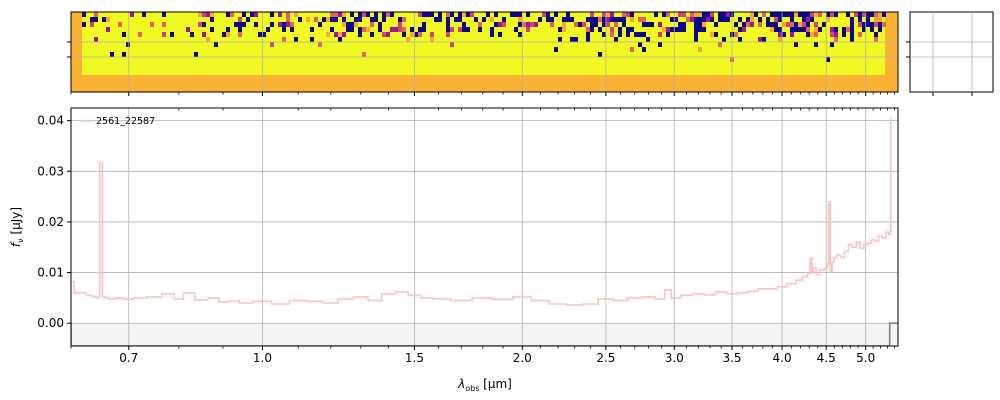 This screenshot has height=400, width=1000. Describe the element at coordinates (54, 222) in the screenshot. I see `y-axis: 0.00 0.01 0.02 0.03 0.04` at that location.